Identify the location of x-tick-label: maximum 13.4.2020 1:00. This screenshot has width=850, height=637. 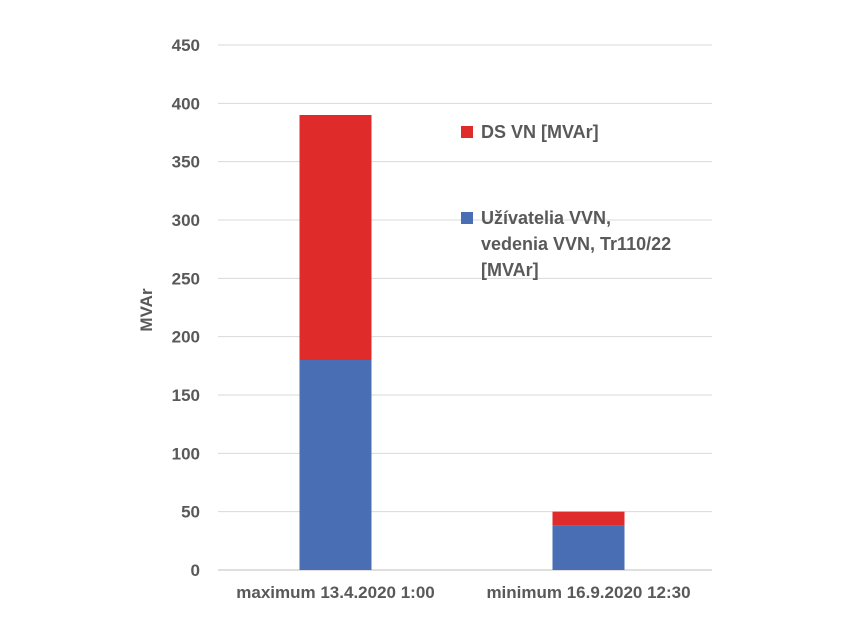
(335, 592).